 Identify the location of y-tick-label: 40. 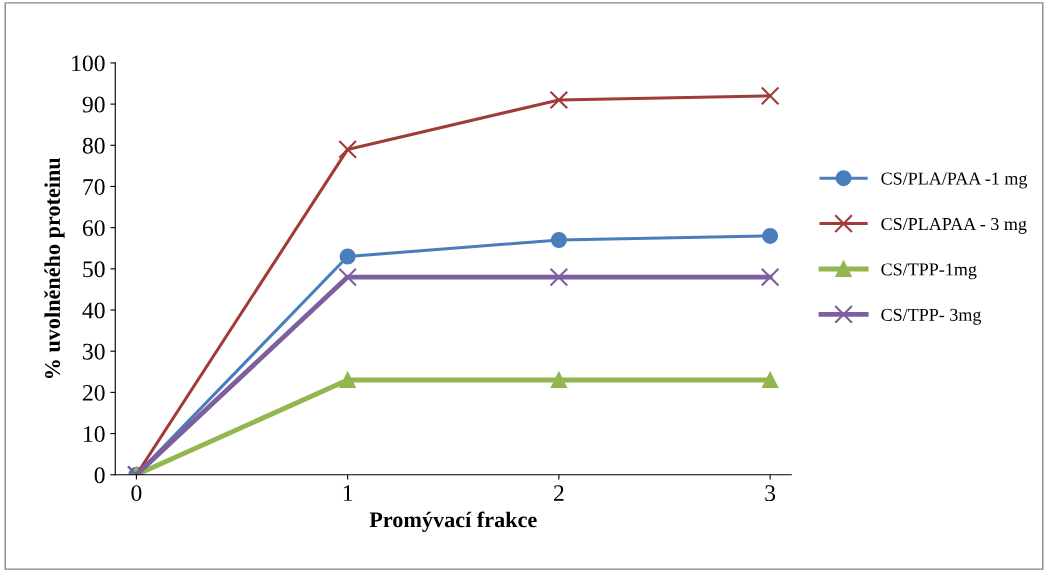
(93, 310).